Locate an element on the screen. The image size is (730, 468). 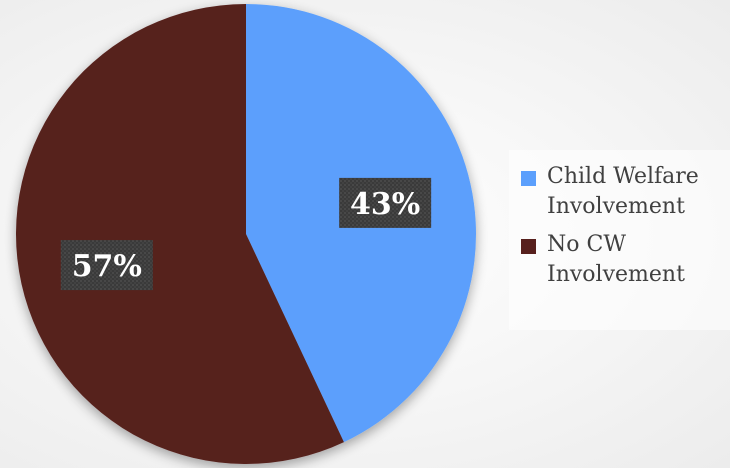
pie-data-labels: 43% 57% is located at coordinates (246, 234).